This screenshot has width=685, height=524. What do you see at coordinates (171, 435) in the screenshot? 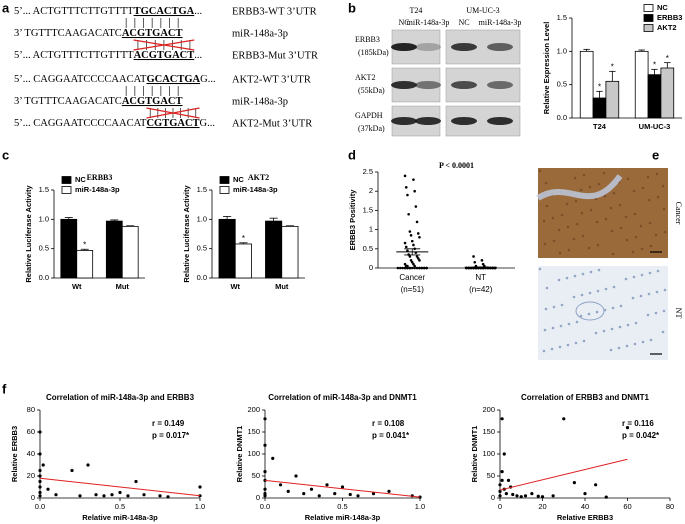
I see `annotation: p = 0.017*` at bounding box center [171, 435].